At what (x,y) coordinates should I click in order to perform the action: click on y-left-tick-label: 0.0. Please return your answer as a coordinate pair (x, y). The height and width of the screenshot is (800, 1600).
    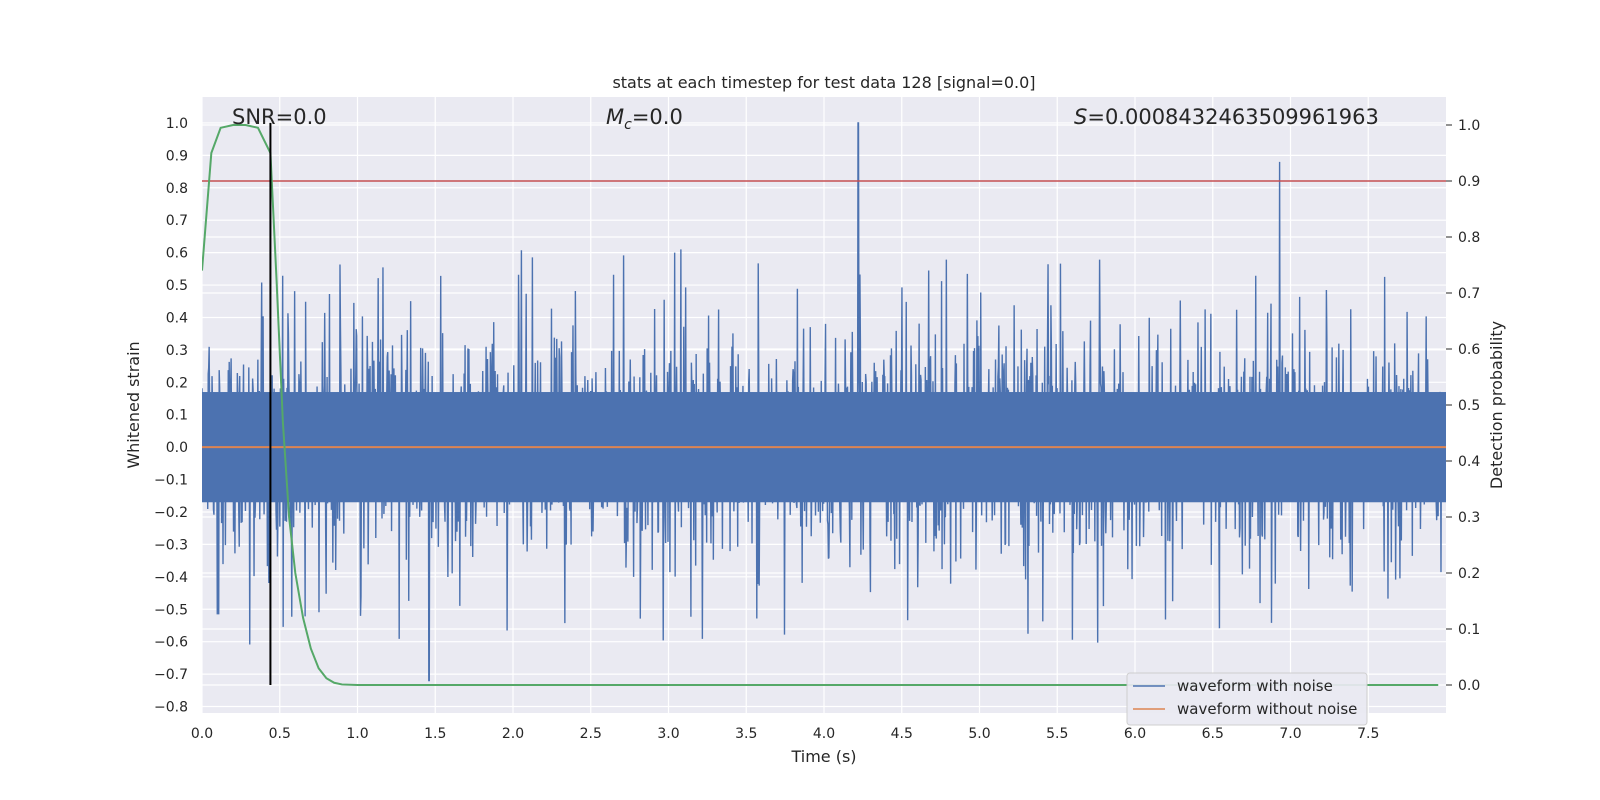
    Looking at the image, I should click on (177, 448).